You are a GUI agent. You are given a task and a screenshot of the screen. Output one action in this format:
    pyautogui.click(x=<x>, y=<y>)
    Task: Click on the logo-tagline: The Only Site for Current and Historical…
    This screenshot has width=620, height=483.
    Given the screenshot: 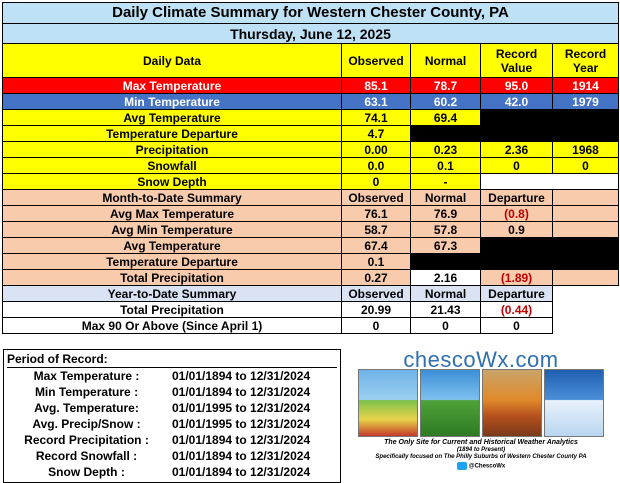 What is the action you would take?
    pyautogui.click(x=481, y=442)
    